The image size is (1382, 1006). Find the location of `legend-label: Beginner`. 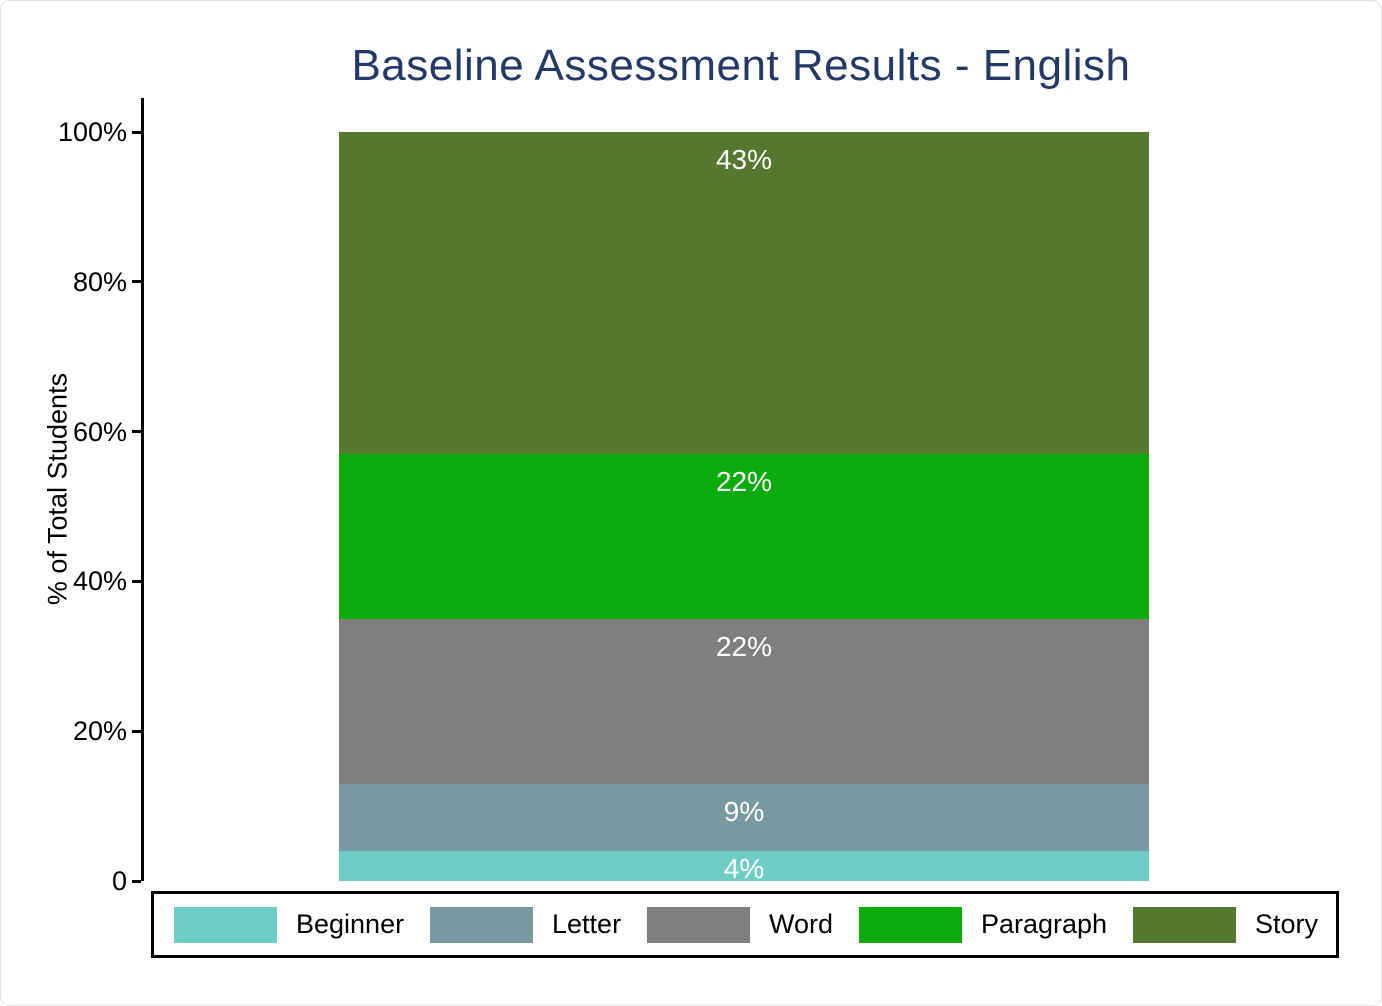

legend-label: Beginner is located at coordinates (350, 924).